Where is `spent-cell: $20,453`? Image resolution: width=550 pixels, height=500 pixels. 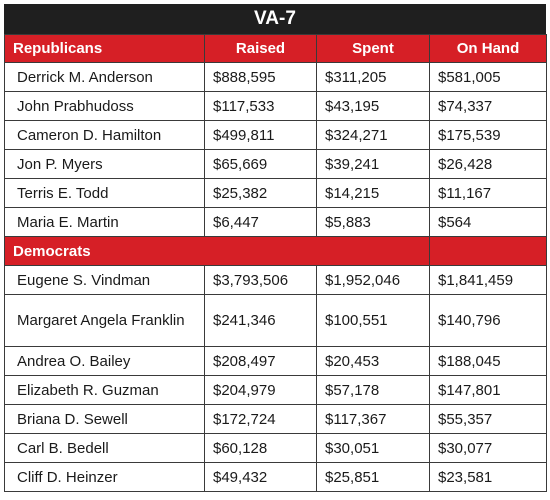
spent-cell: $20,453 is located at coordinates (373, 361).